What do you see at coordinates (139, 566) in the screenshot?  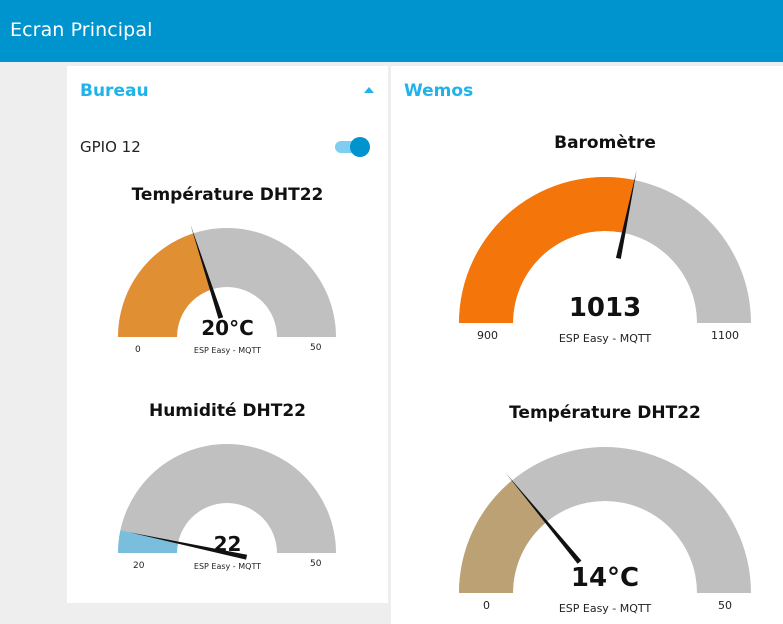 I see `gauge-min-label: 20` at bounding box center [139, 566].